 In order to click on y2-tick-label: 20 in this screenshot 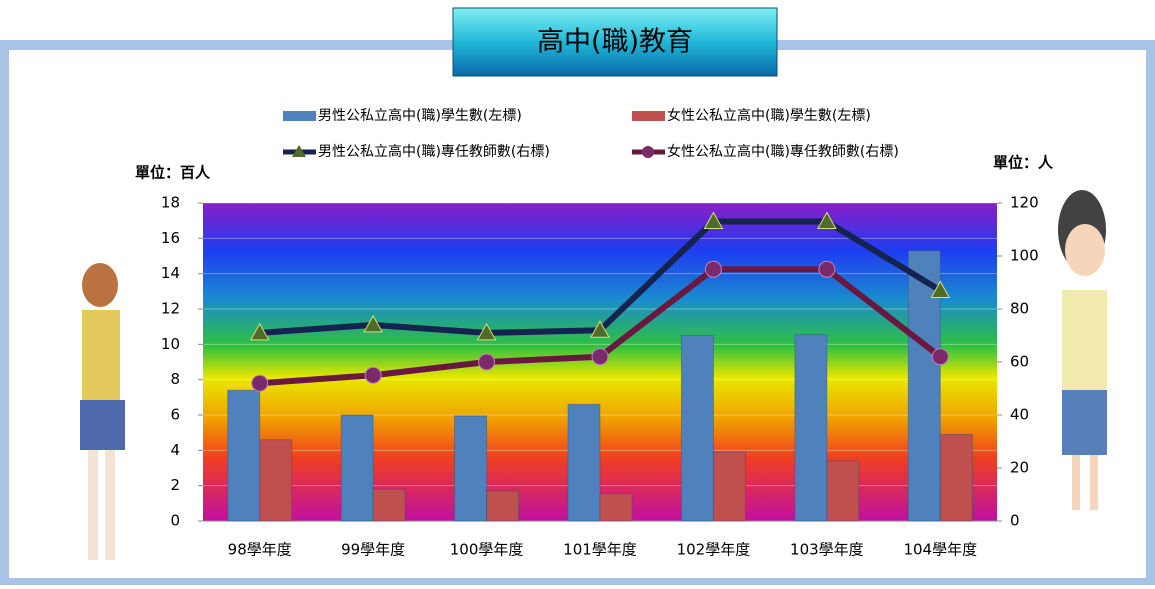, I will do `click(1019, 468)`.